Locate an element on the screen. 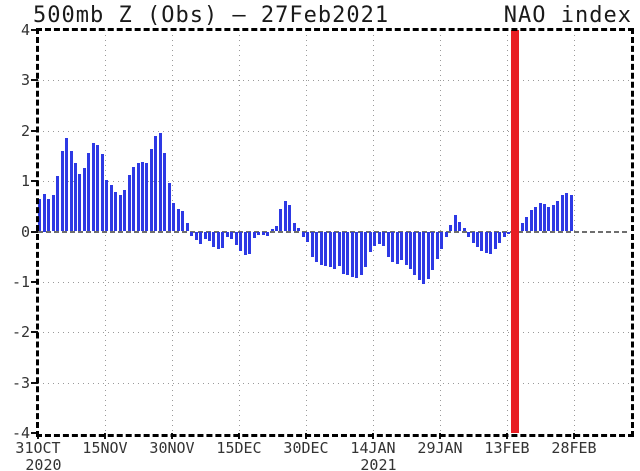  x-axis-year-label: 2020 is located at coordinates (43, 463).